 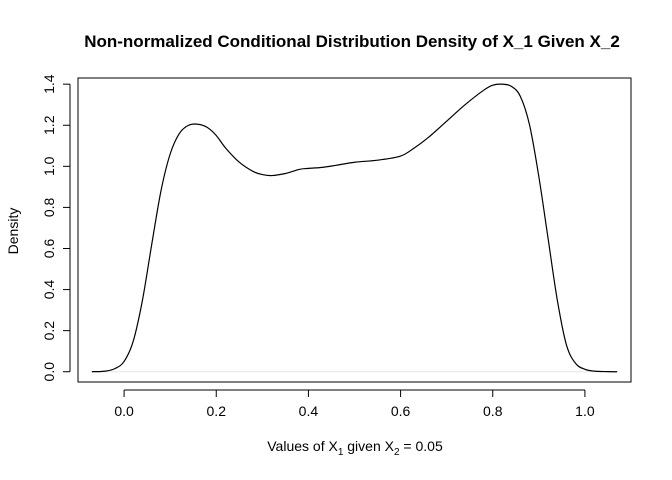 What do you see at coordinates (124, 411) in the screenshot?
I see `x-tick-label: 0.0` at bounding box center [124, 411].